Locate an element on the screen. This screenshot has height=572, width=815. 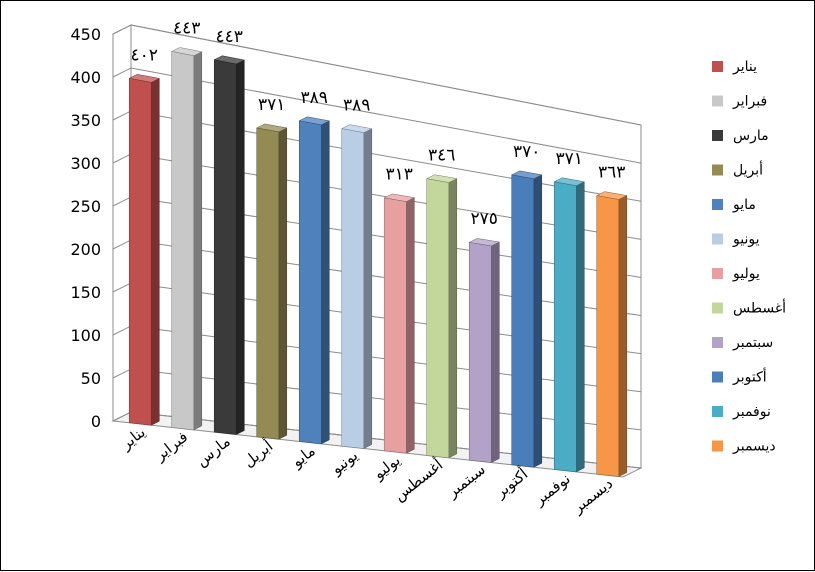
data-label: ٤٠٢ is located at coordinates (144, 55).